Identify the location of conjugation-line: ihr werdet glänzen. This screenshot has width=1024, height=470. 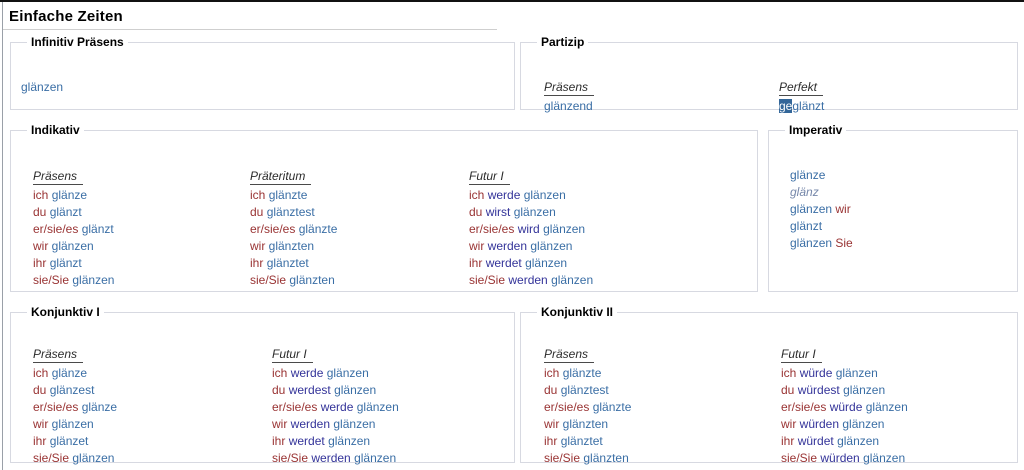
(335, 441).